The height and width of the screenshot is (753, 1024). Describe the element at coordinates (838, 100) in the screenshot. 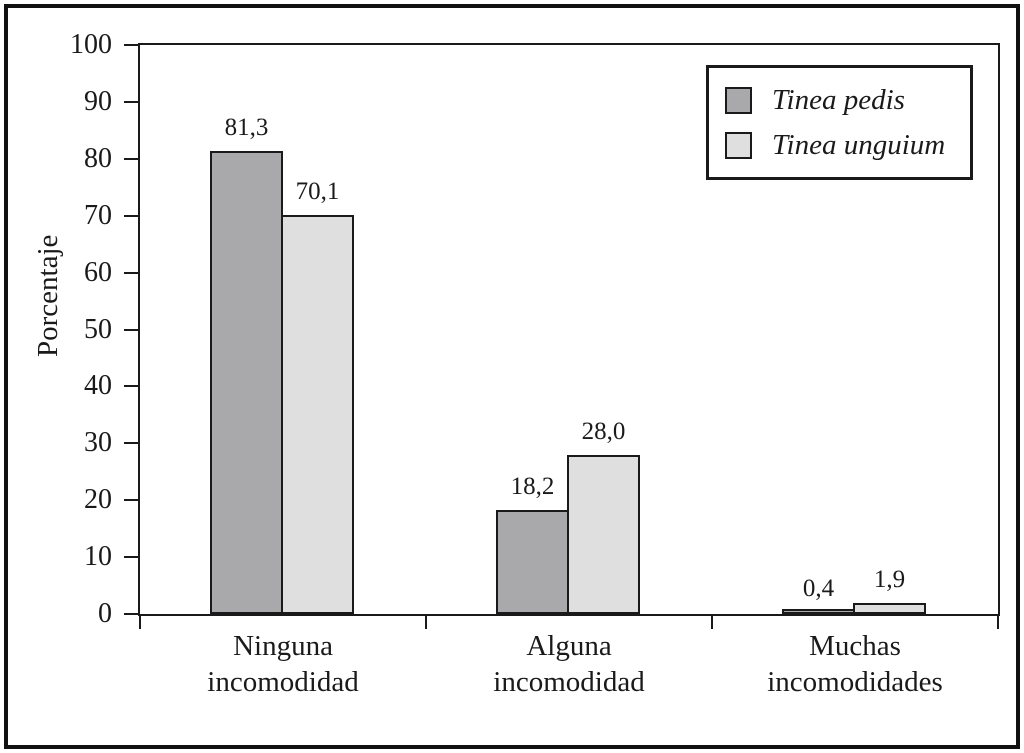

I see `legend-label: Tinea pedis` at that location.